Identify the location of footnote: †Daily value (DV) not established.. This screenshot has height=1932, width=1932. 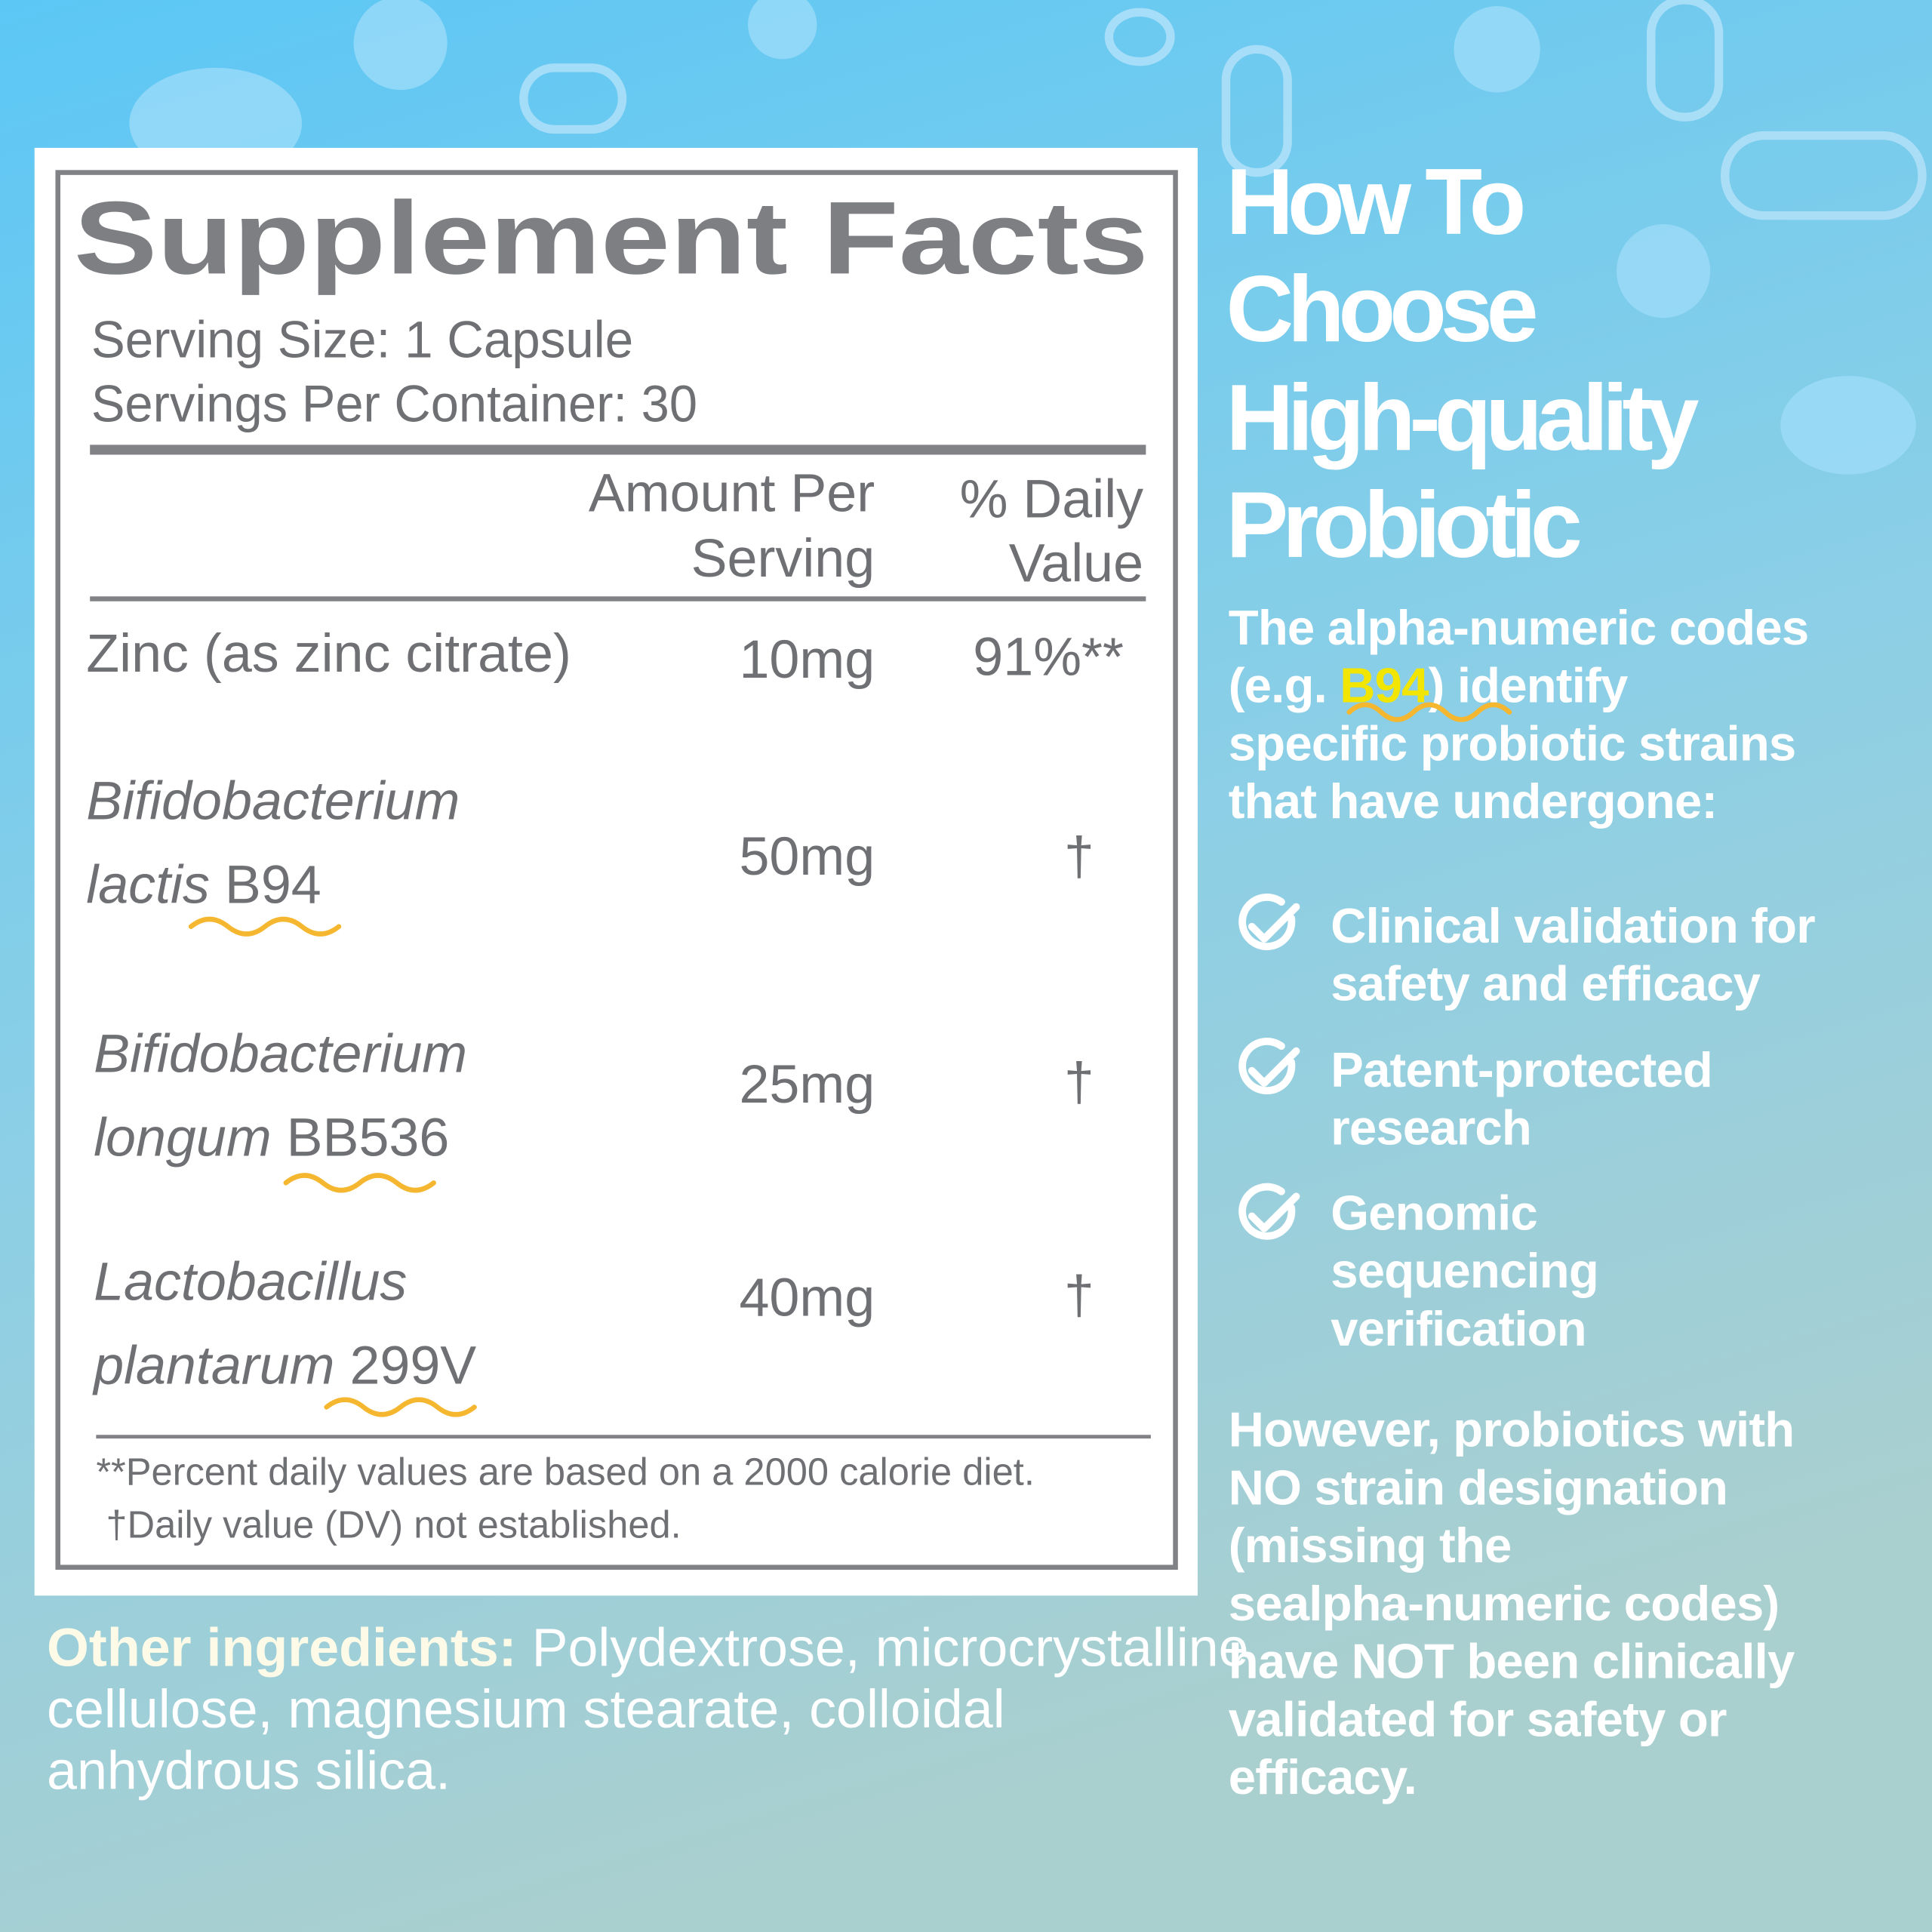
(393, 1524).